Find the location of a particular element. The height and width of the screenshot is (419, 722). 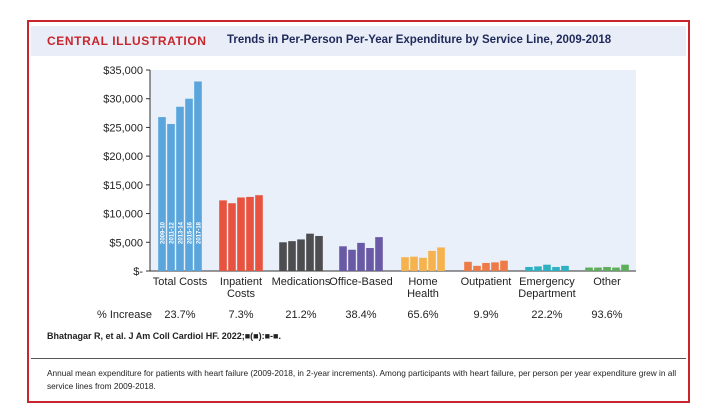

category-label: Other is located at coordinates (607, 282).